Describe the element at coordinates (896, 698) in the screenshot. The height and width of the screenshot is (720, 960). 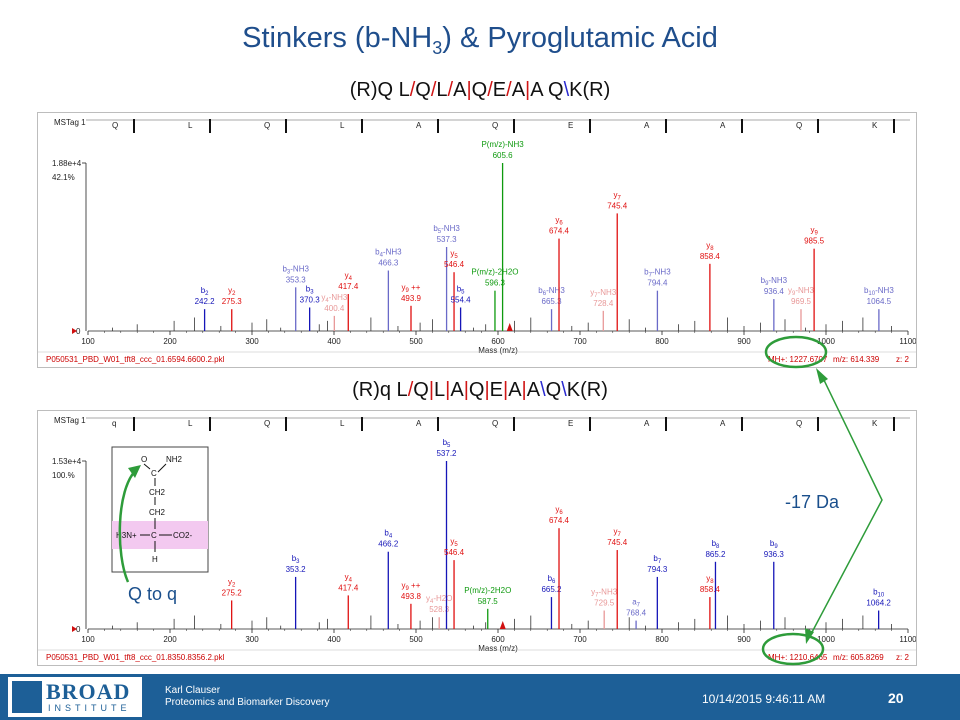
I see `slide-number: 20` at that location.